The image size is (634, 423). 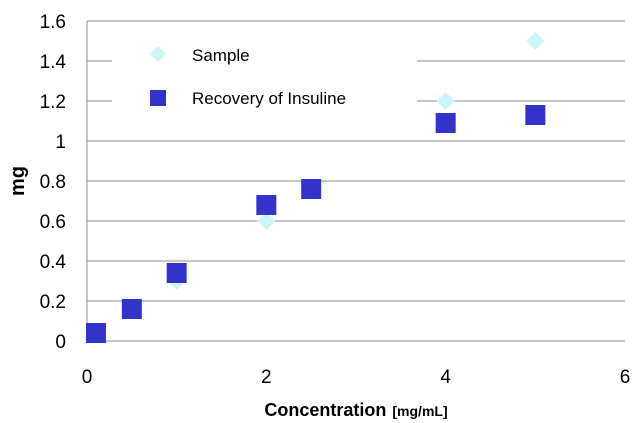 What do you see at coordinates (221, 55) in the screenshot?
I see `legend-label-sample: Sample` at bounding box center [221, 55].